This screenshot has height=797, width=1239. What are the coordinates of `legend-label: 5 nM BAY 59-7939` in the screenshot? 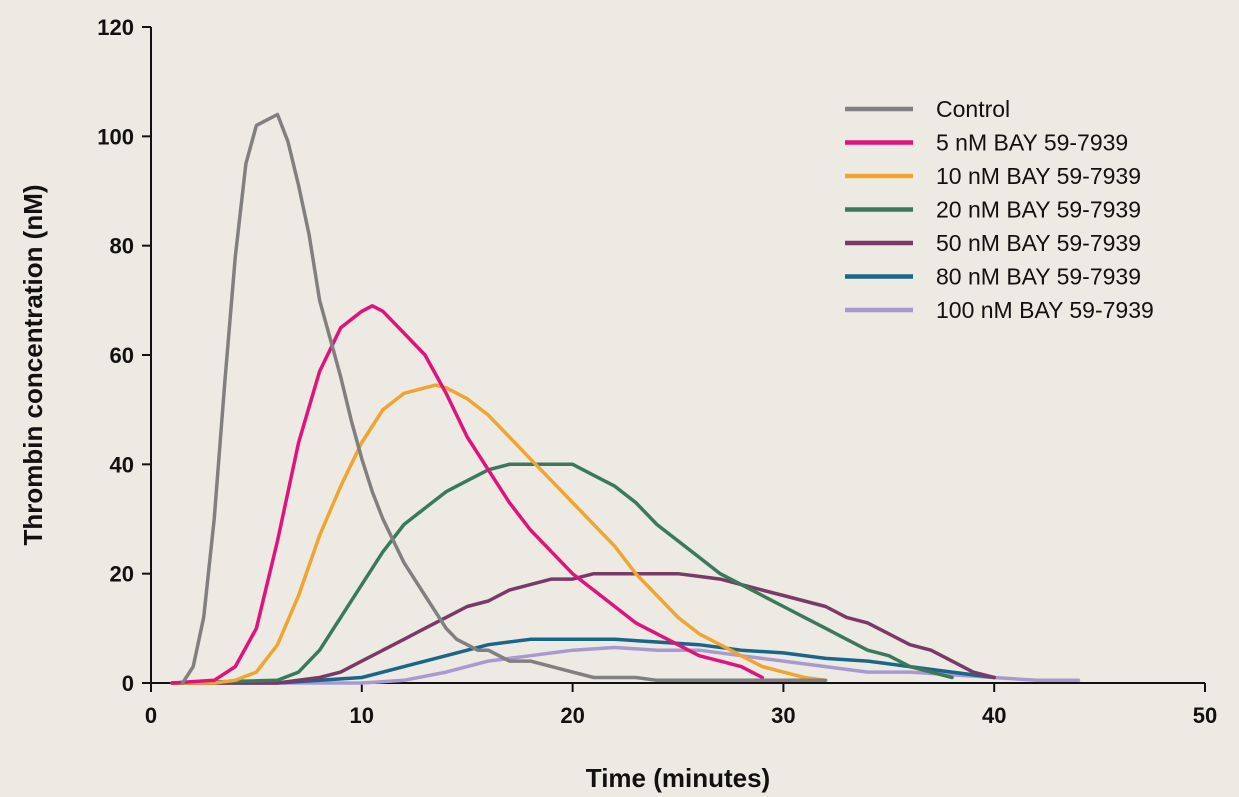 It's located at (1032, 143).